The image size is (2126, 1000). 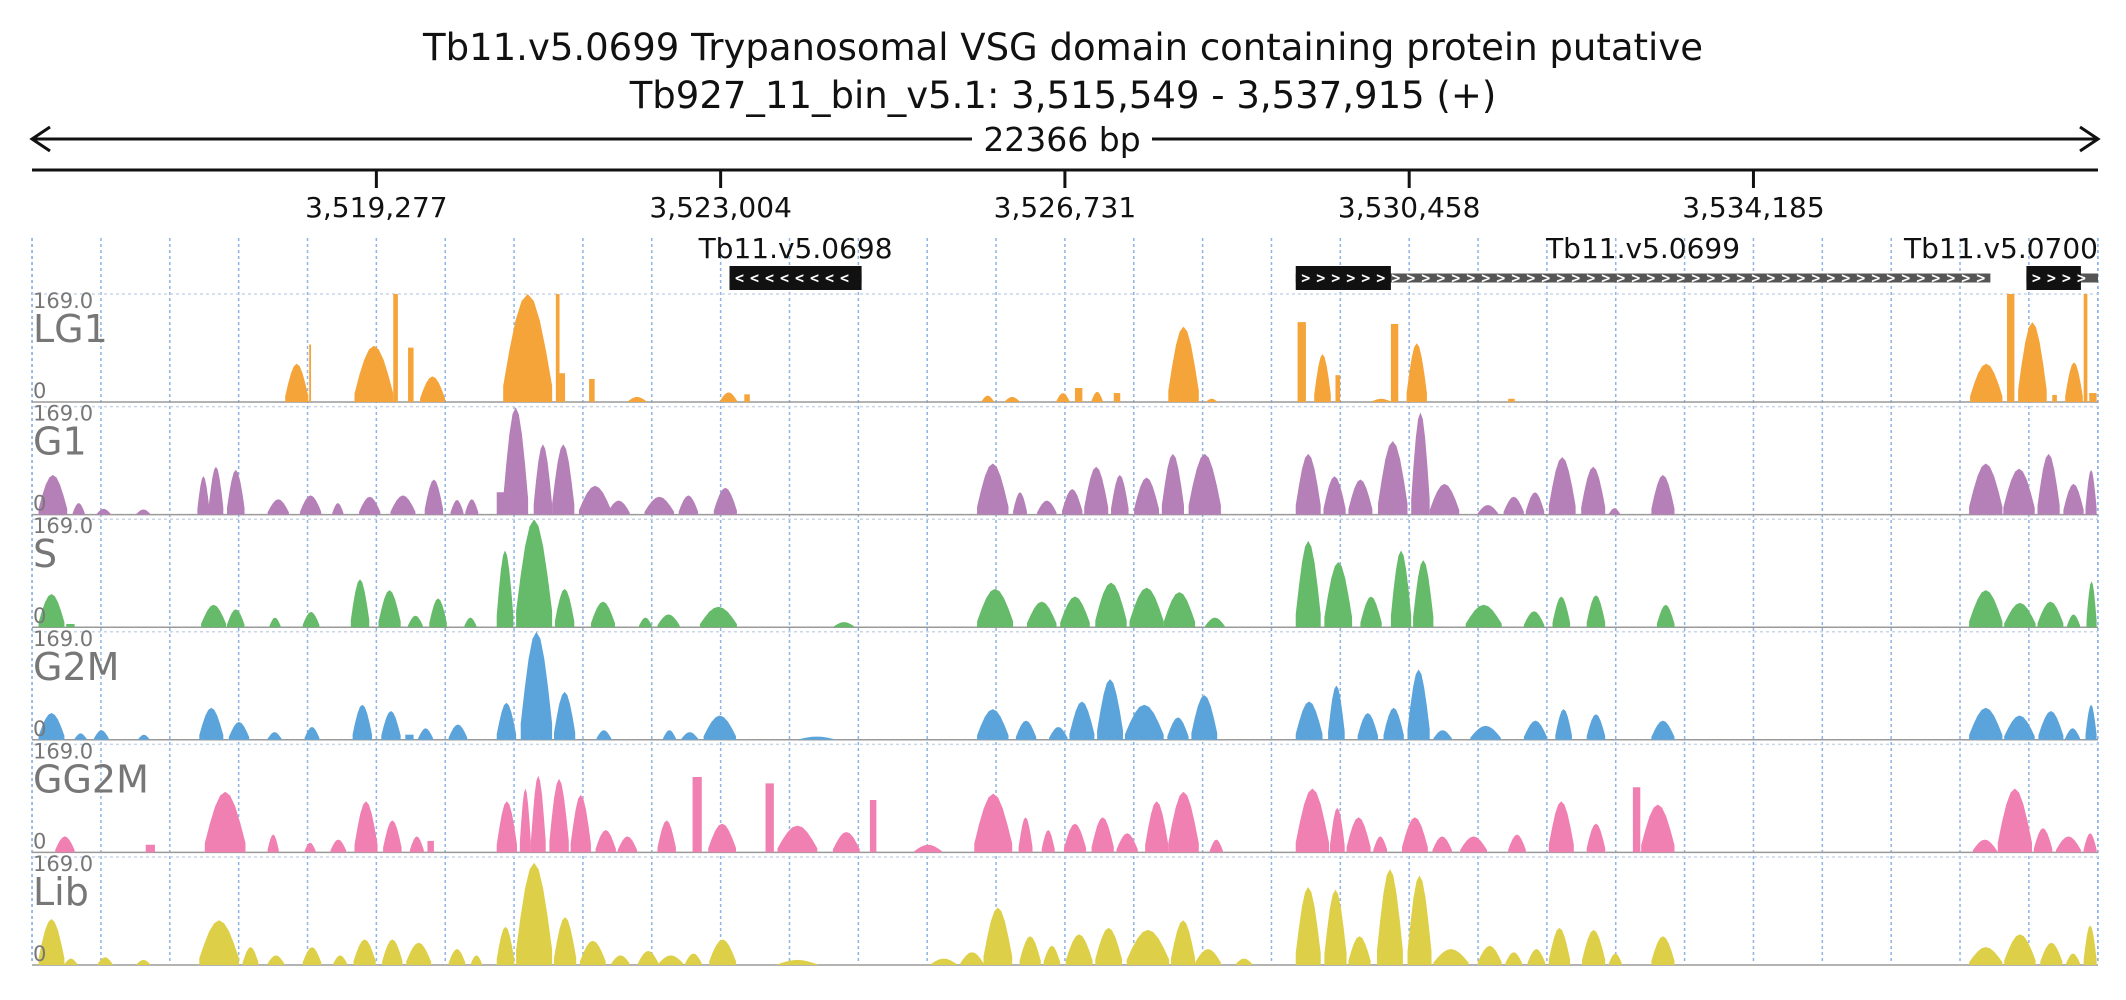 I want to click on track-g2m: 169.0 0 G2M, so click(x=1065, y=684).